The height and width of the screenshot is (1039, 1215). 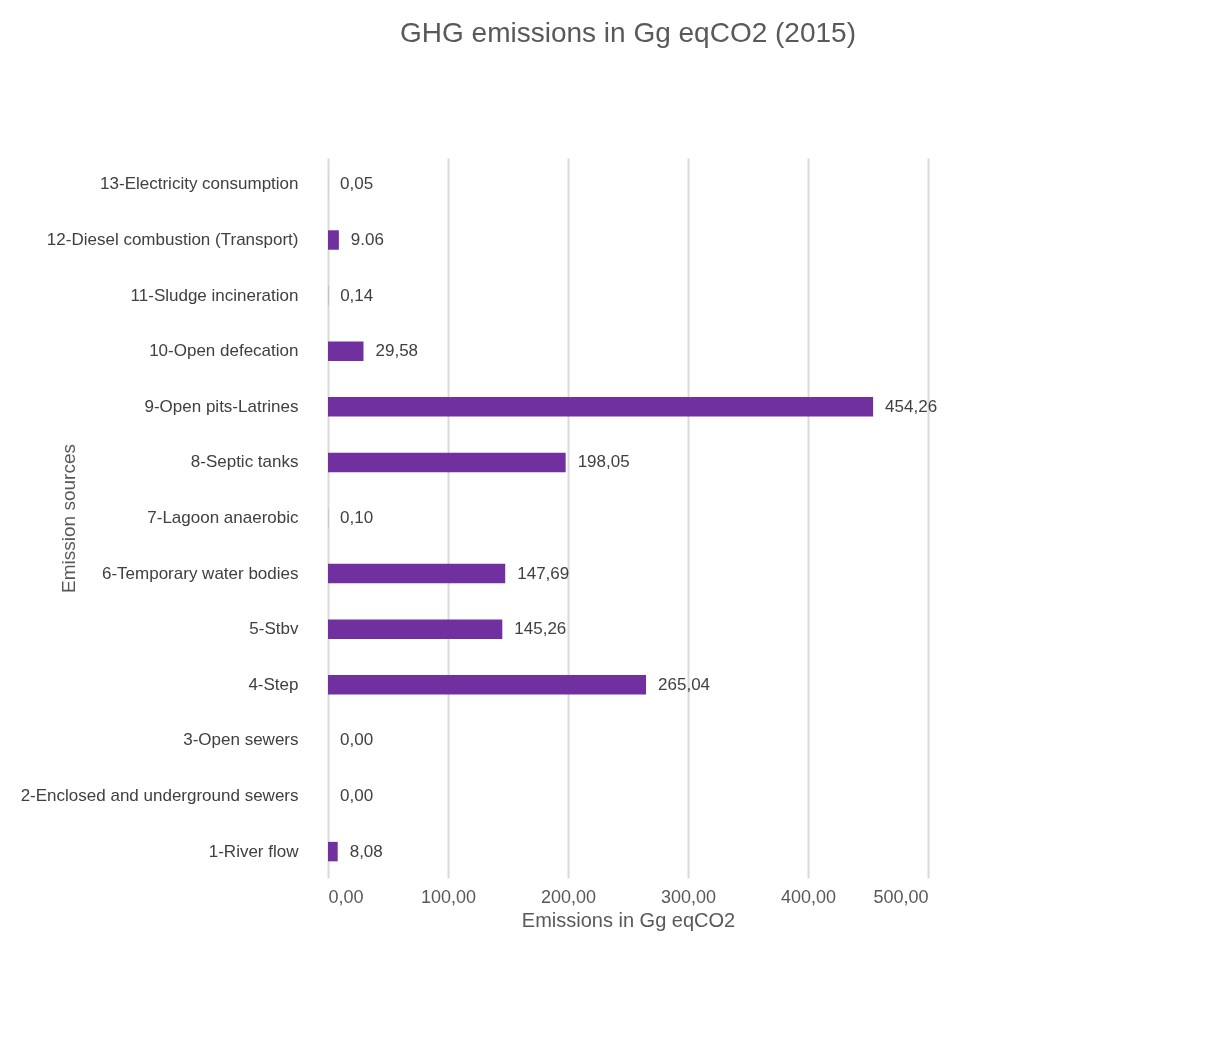 I want to click on data-label: 145,26, so click(x=540, y=629).